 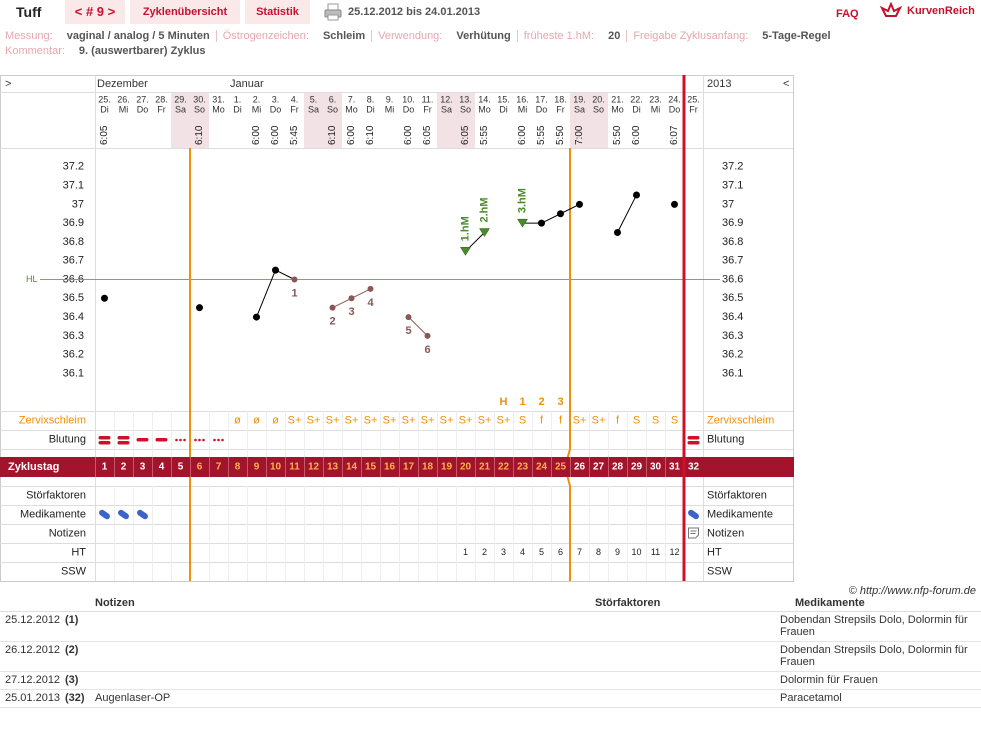 What do you see at coordinates (345, 603) in the screenshot?
I see `header-cell: Notizen` at bounding box center [345, 603].